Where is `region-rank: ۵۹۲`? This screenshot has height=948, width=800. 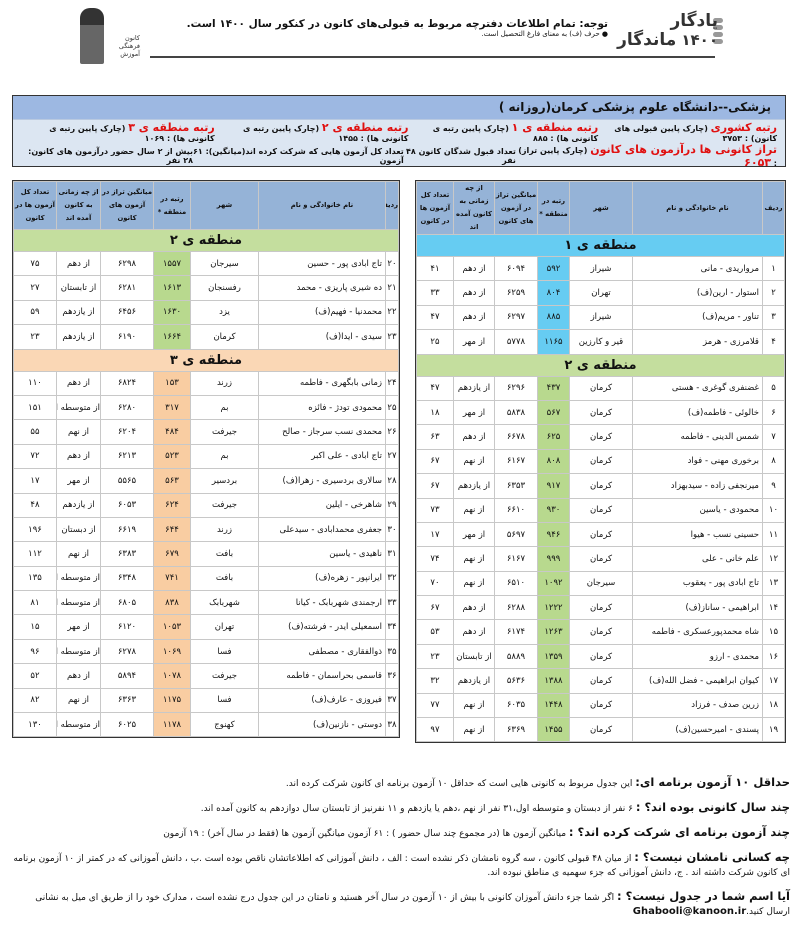 region-rank: ۵۹۲ is located at coordinates (553, 268).